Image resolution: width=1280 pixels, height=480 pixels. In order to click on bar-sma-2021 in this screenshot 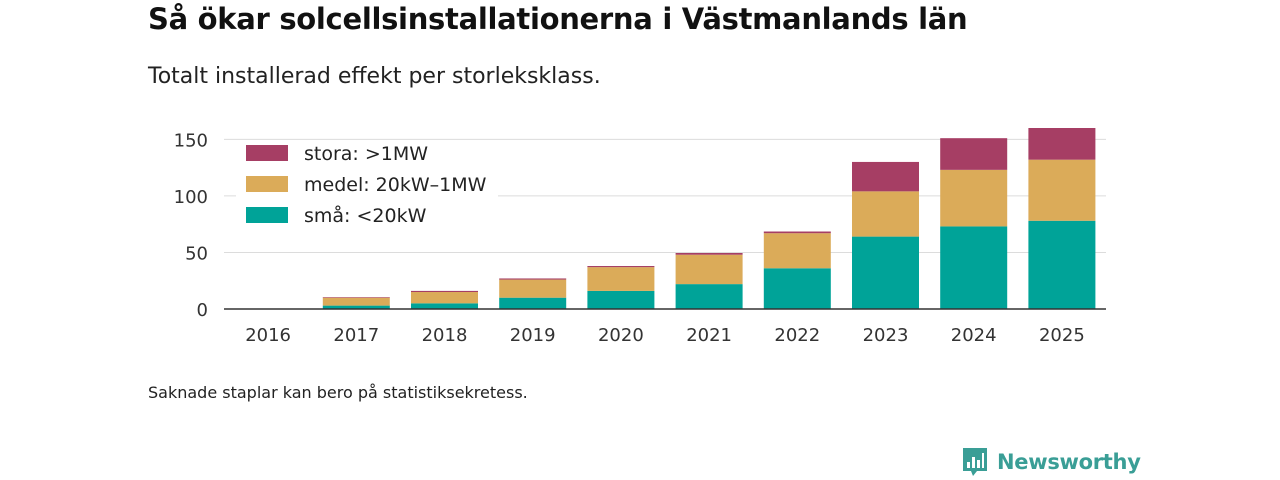, I will do `click(709, 296)`.